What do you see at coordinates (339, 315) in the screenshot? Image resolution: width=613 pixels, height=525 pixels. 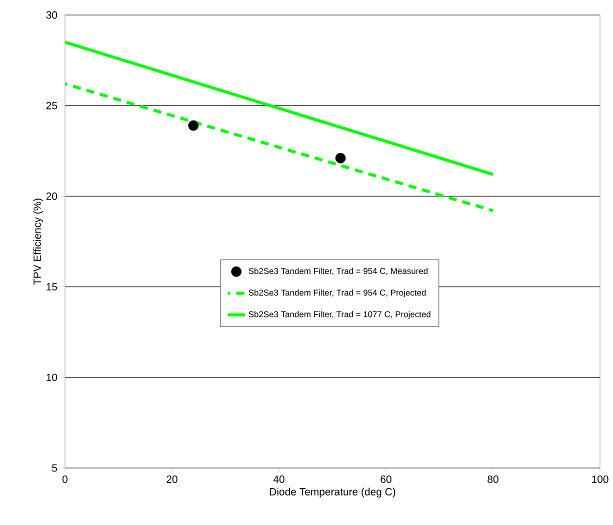 I see `legend-label: Sb2Se3 Tandem Filter, Trad = 1077 C, Projected` at bounding box center [339, 315].